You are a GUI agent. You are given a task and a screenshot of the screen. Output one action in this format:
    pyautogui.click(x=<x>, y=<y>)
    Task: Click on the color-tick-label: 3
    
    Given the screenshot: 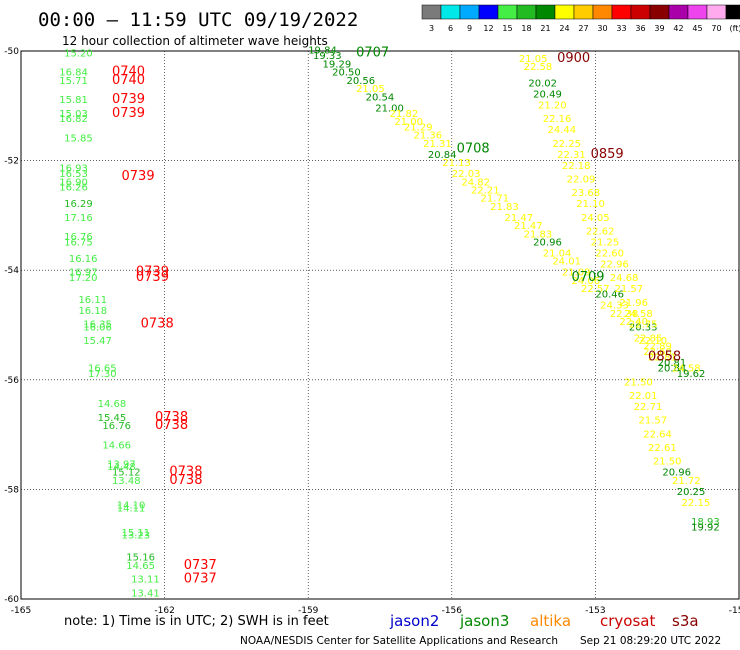 What is the action you would take?
    pyautogui.click(x=431, y=28)
    